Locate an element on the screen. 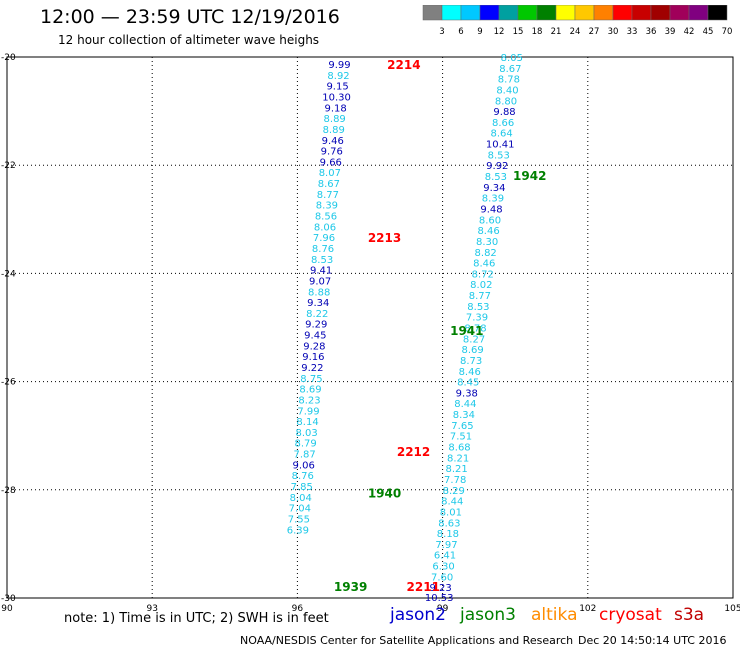  scale-tick-label: 27 is located at coordinates (594, 32).